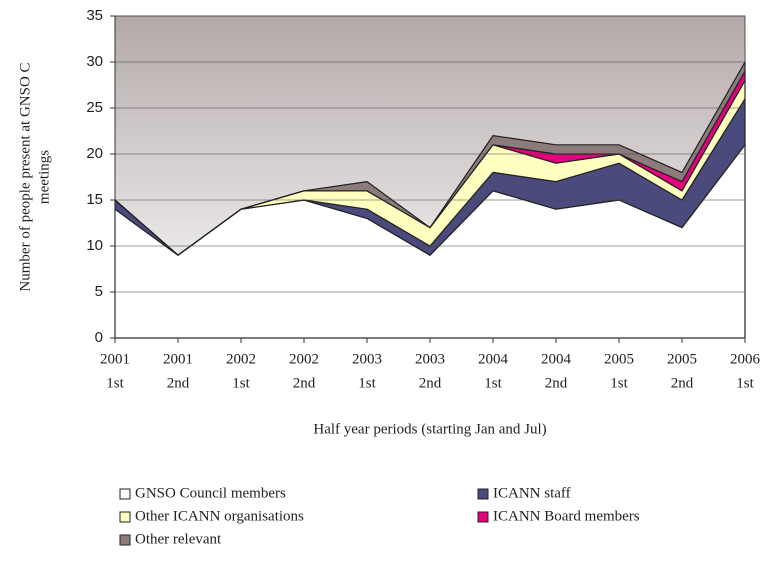 The height and width of the screenshot is (570, 778). Describe the element at coordinates (178, 539) in the screenshot. I see `legend-label: Other relevant` at that location.